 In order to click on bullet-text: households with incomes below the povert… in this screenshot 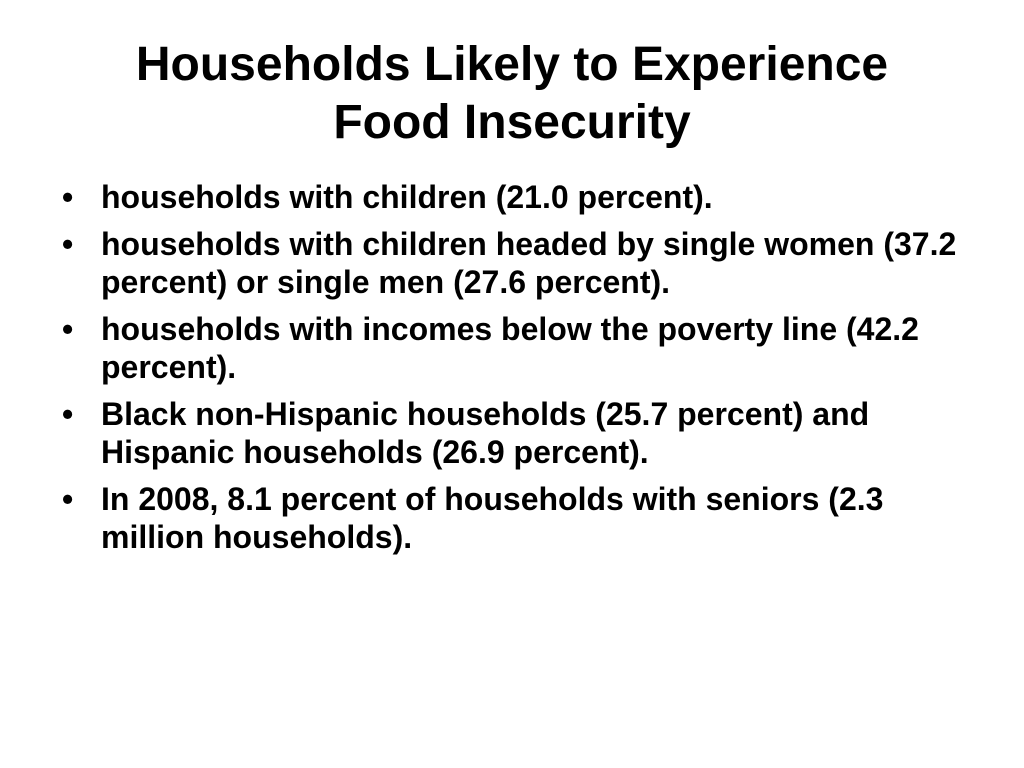, I will do `click(510, 348)`.